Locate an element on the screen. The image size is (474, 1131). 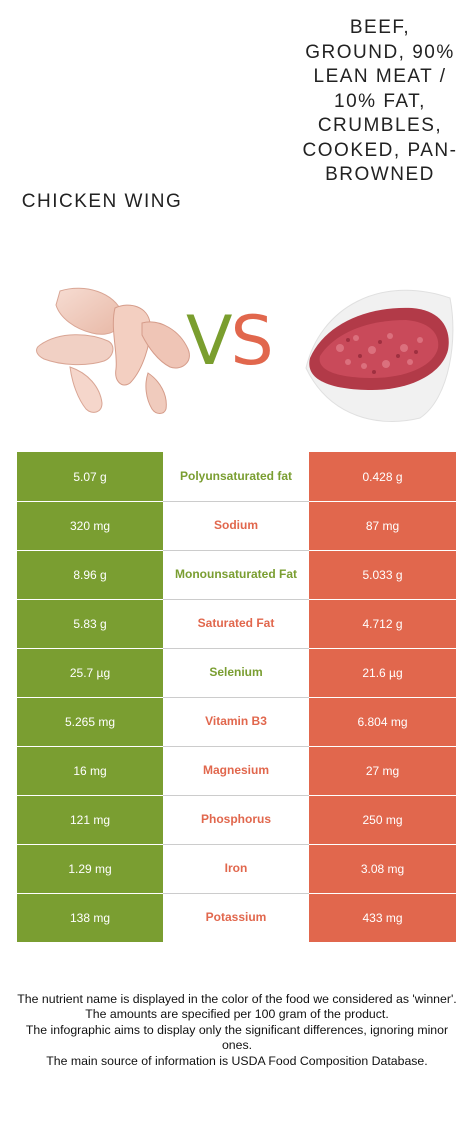
left-food-value: 5.83 g is located at coordinates (90, 623).